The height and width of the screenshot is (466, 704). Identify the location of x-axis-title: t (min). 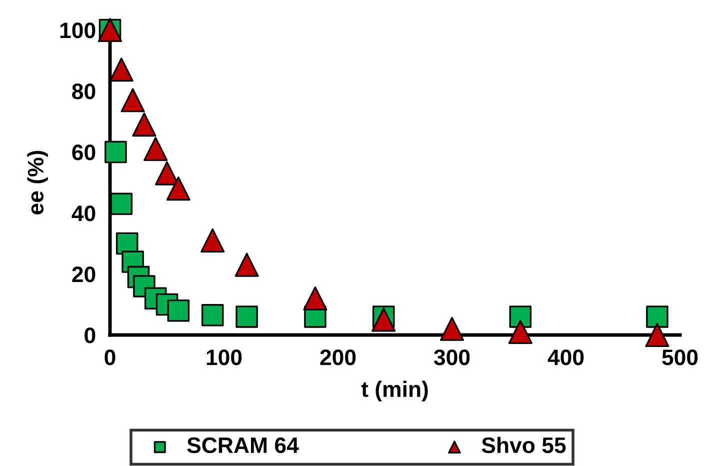
(394, 391).